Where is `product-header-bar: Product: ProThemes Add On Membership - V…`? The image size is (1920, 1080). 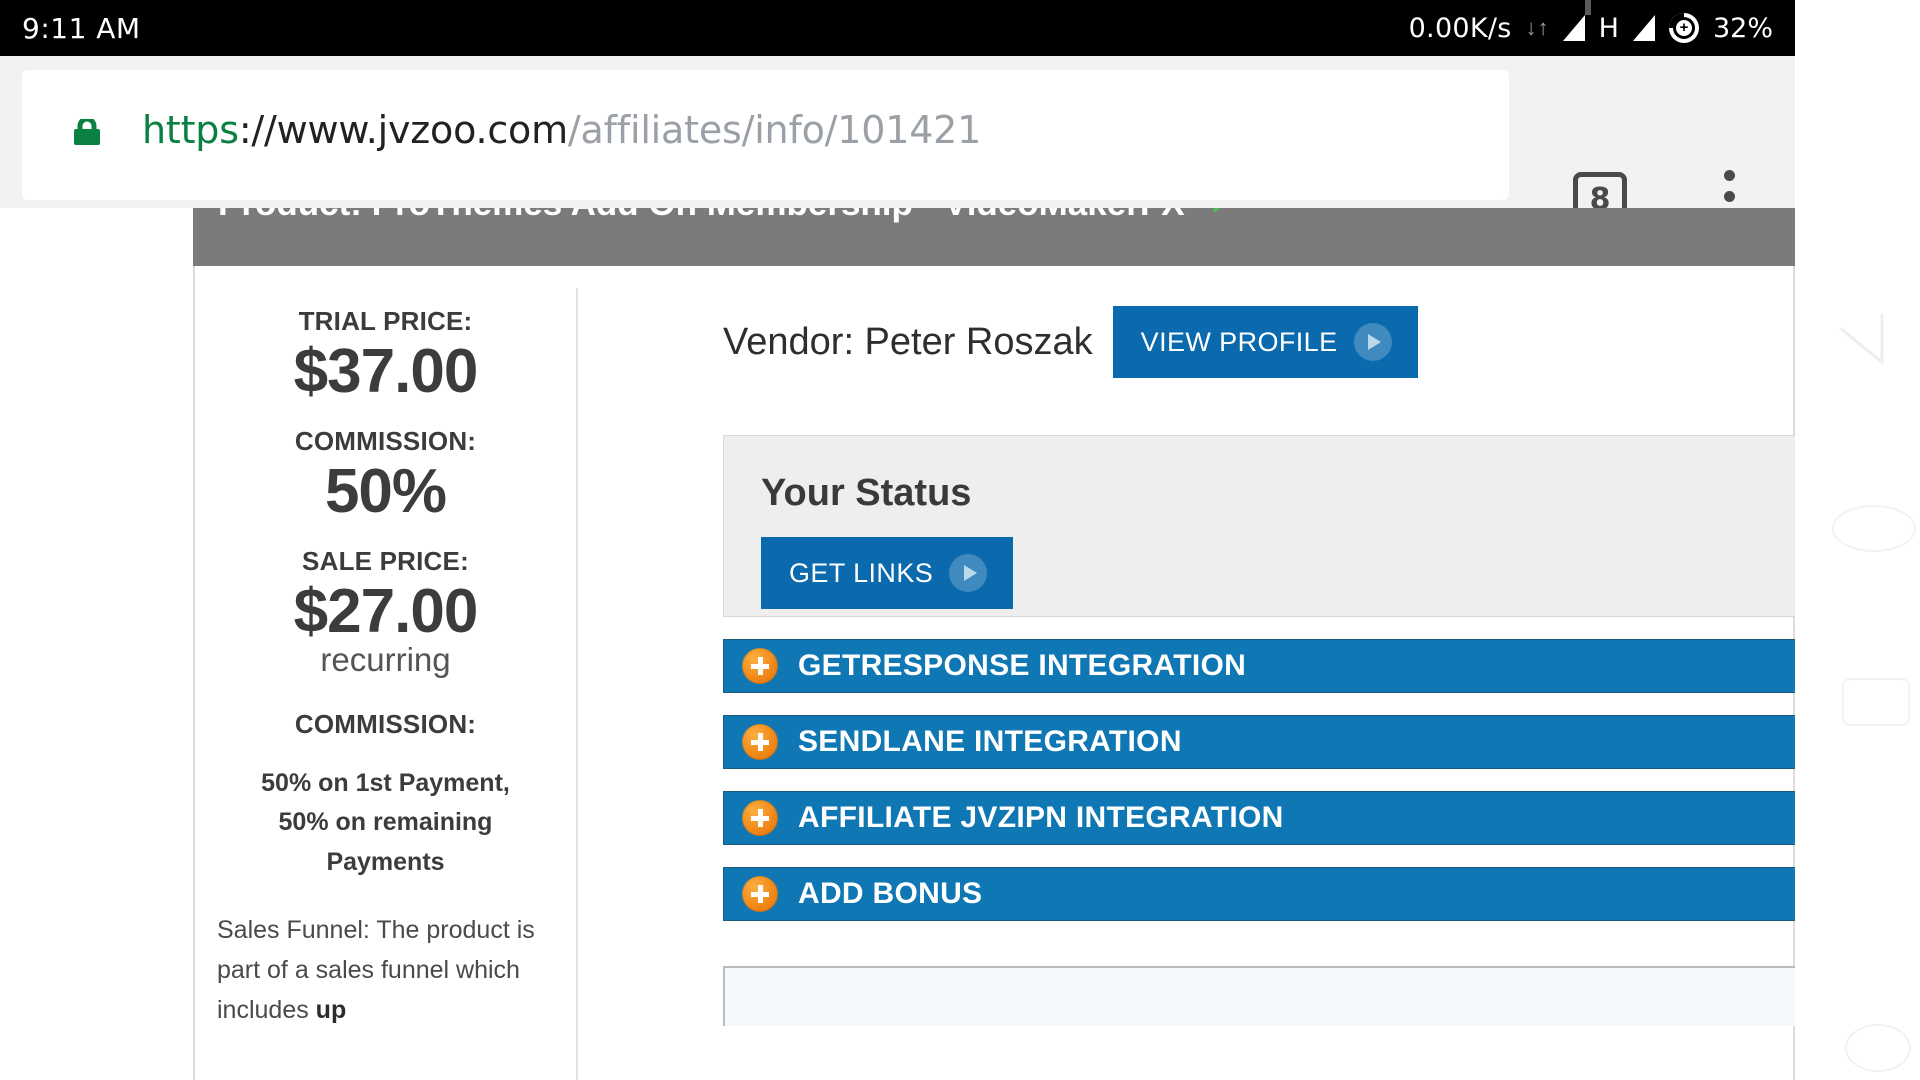 product-header-bar: Product: ProThemes Add On Membership - V… is located at coordinates (994, 237).